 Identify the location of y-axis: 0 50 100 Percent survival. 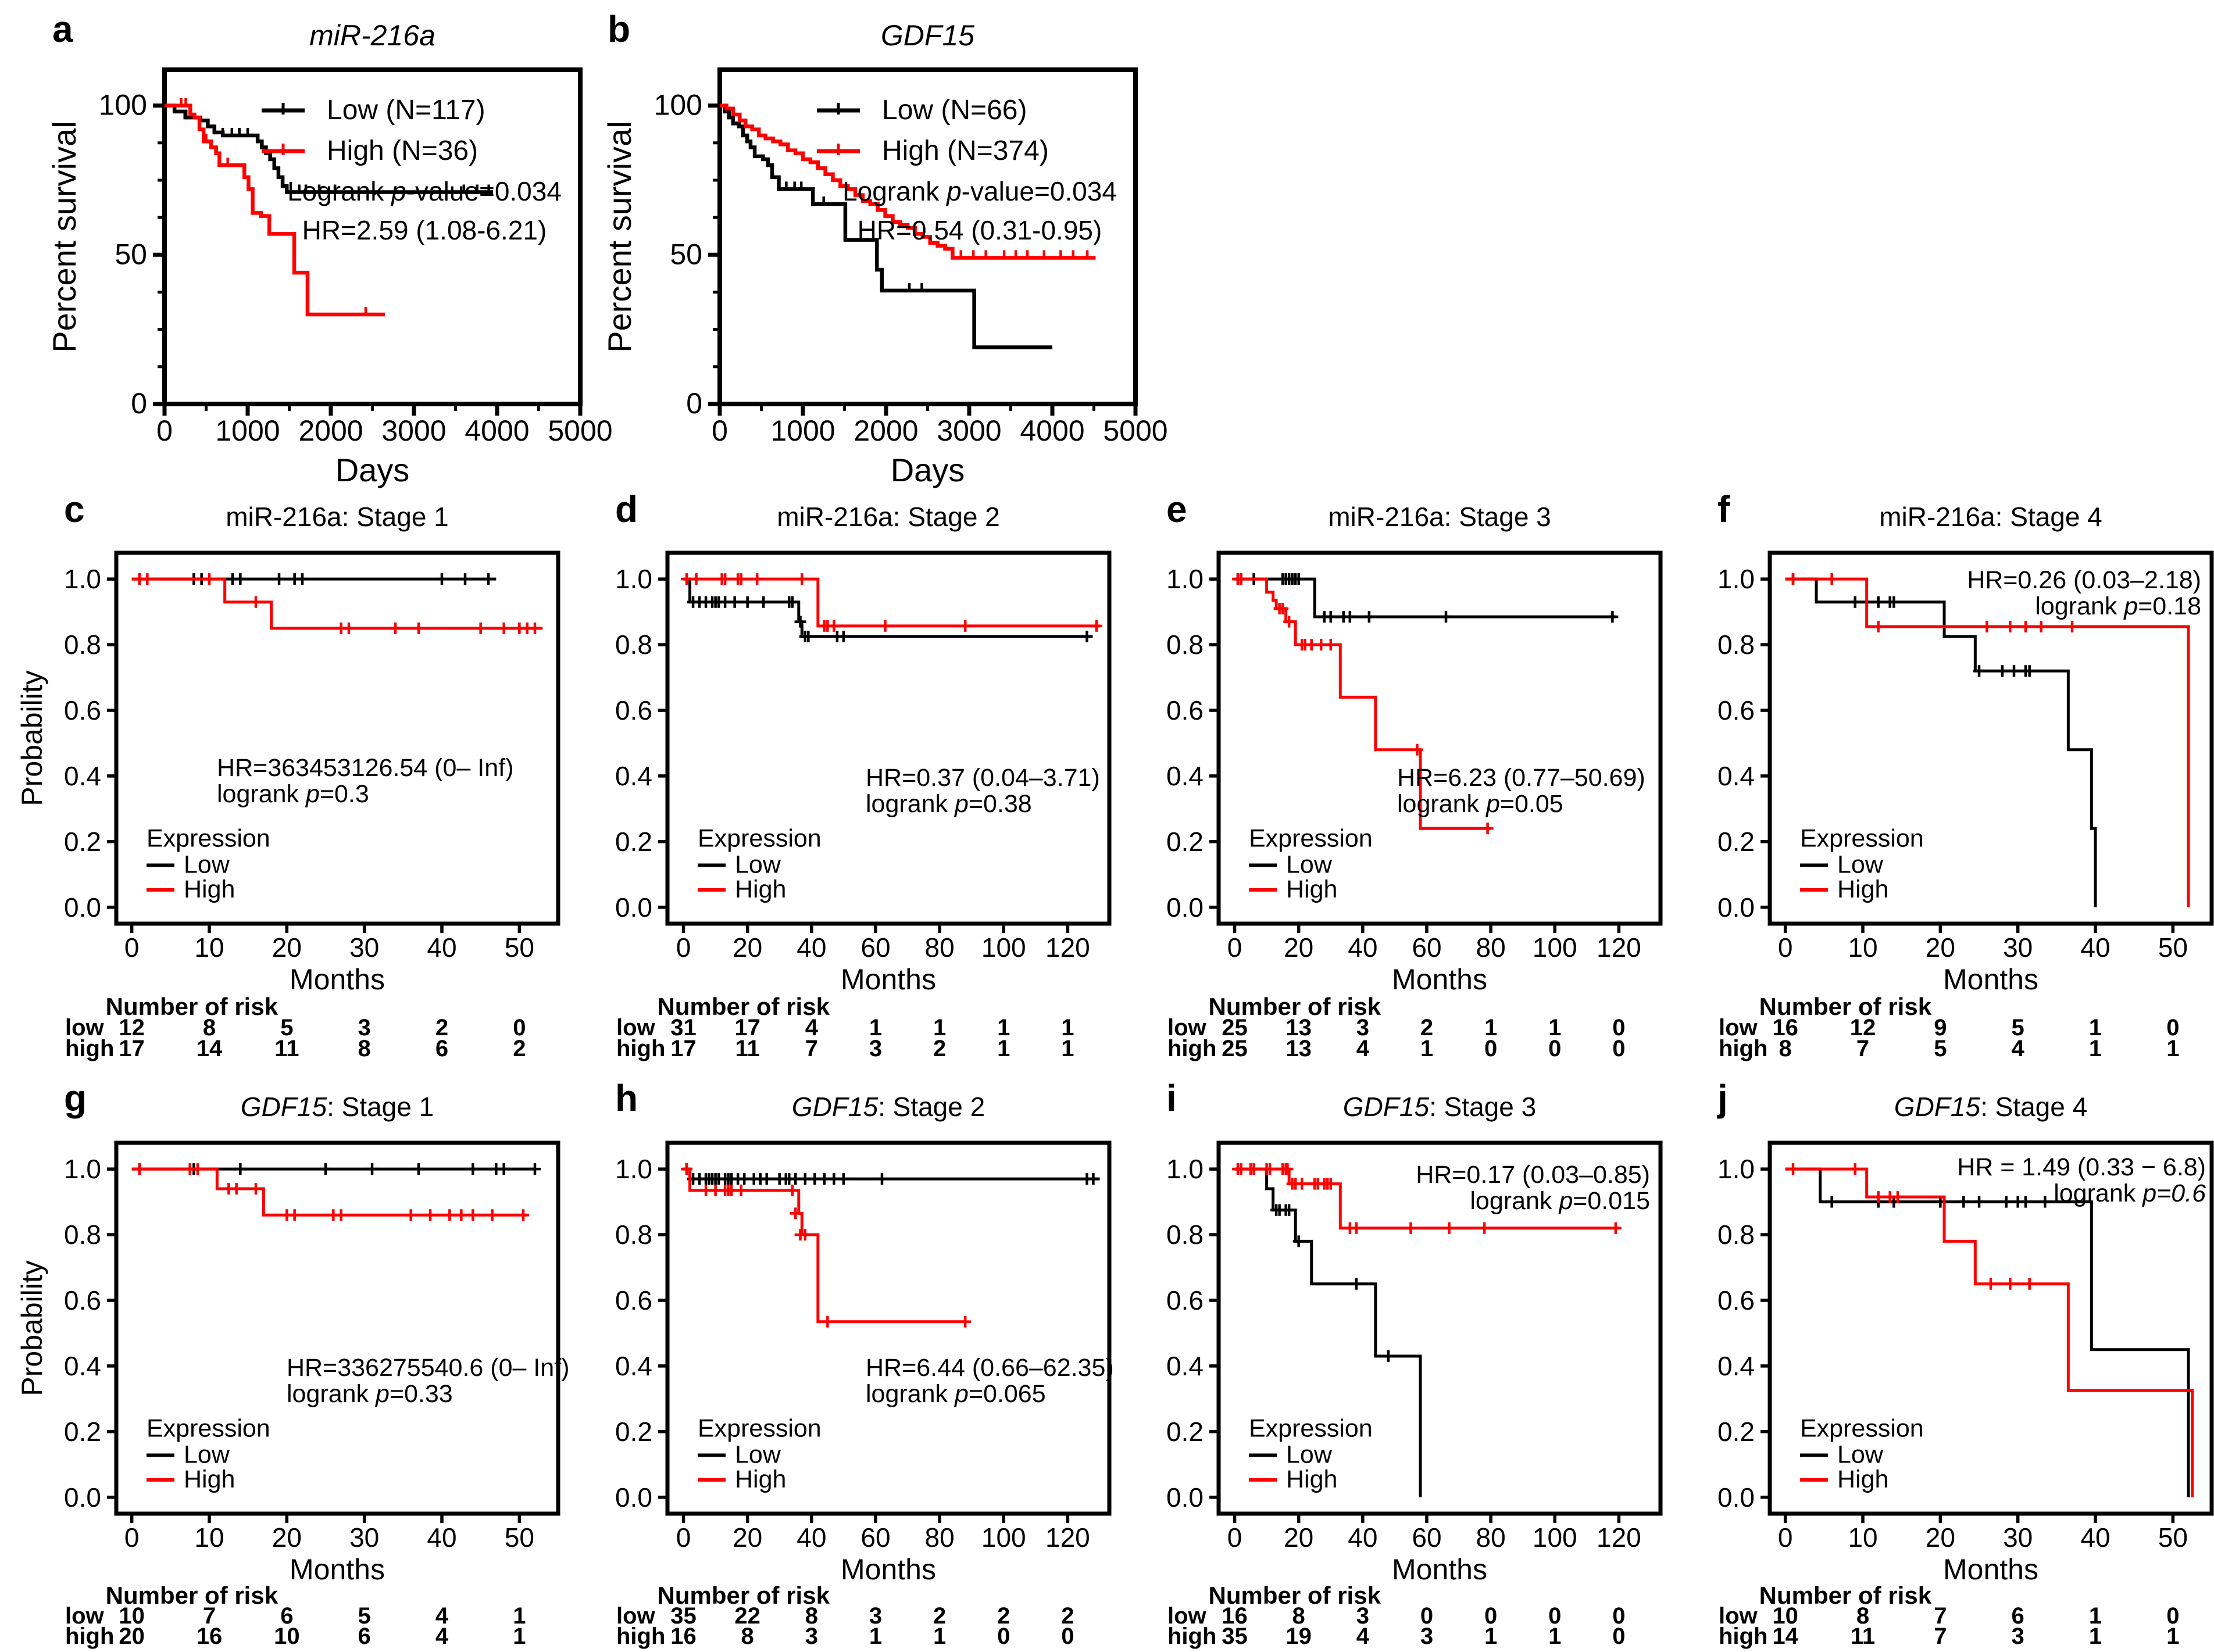
(106, 254).